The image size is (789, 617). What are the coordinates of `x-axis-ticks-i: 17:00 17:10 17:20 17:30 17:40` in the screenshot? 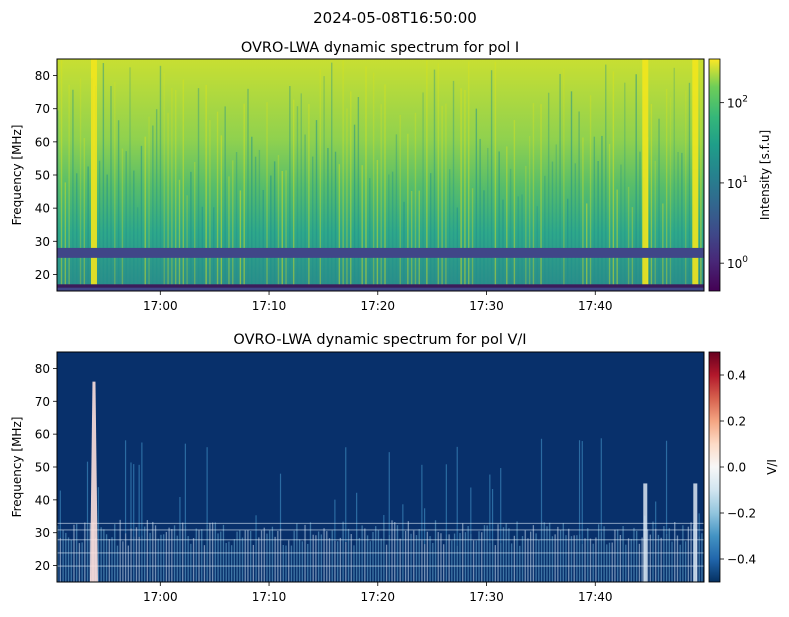 It's located at (378, 302).